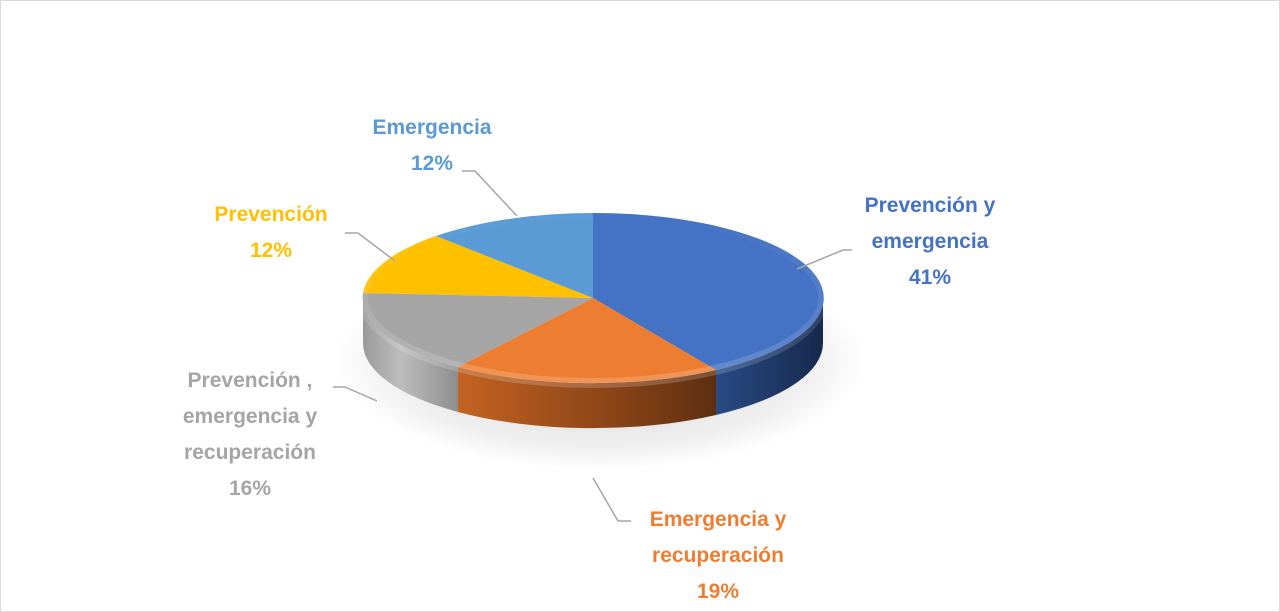 Image resolution: width=1280 pixels, height=612 pixels. I want to click on leader-line-prevencion, so click(370, 247).